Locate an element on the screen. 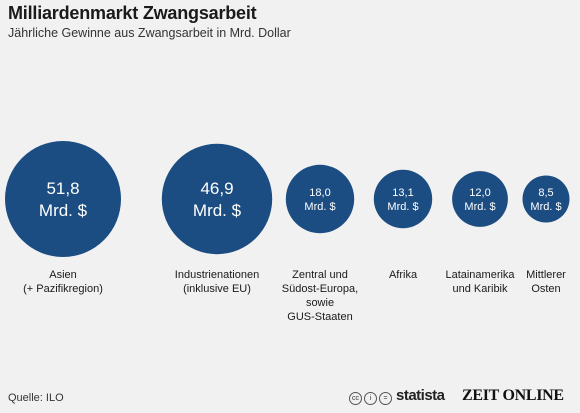  bubble-value-label-3: 13,1 is located at coordinates (402, 193).